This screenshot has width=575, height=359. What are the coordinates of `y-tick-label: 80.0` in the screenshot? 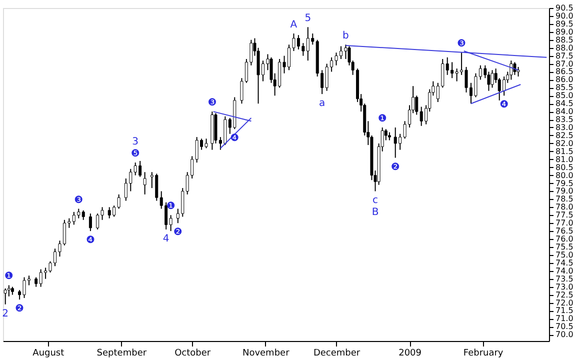 It's located at (565, 175).